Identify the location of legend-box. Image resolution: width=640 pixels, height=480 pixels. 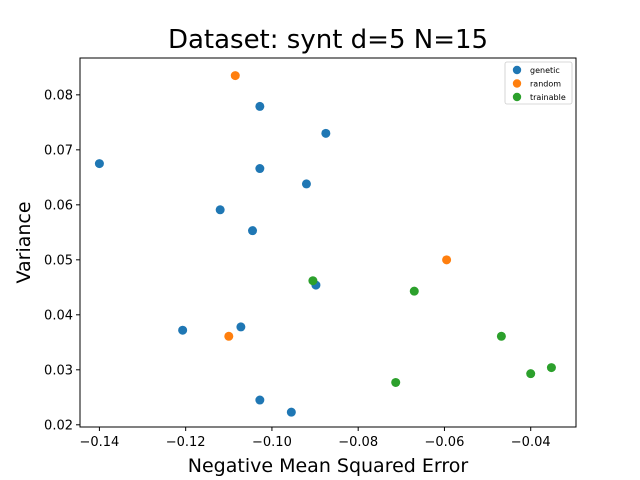
(538, 83).